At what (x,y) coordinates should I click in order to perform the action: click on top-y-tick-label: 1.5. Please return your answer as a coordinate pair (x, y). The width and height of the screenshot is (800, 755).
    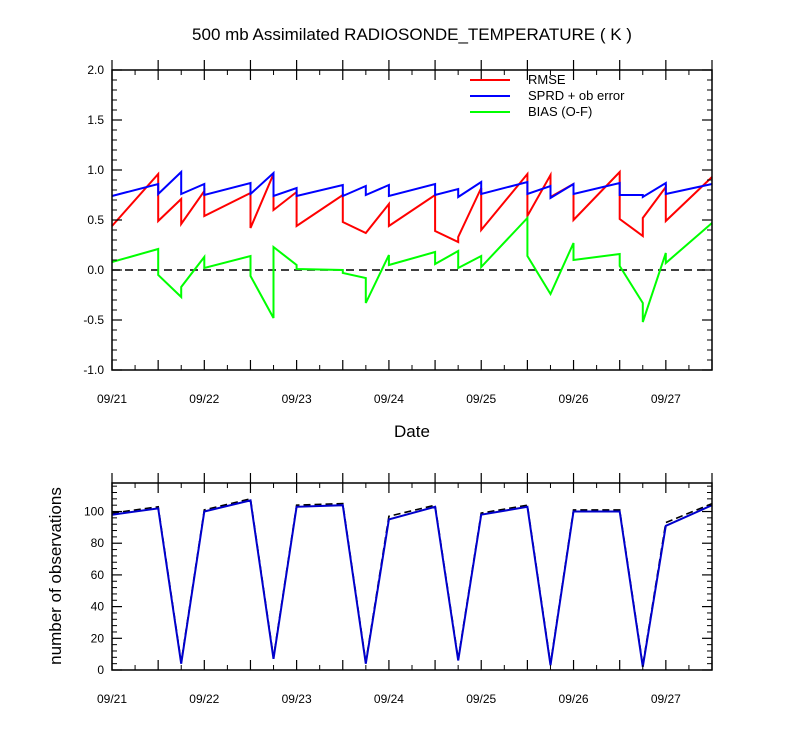
    Looking at the image, I should click on (95, 120).